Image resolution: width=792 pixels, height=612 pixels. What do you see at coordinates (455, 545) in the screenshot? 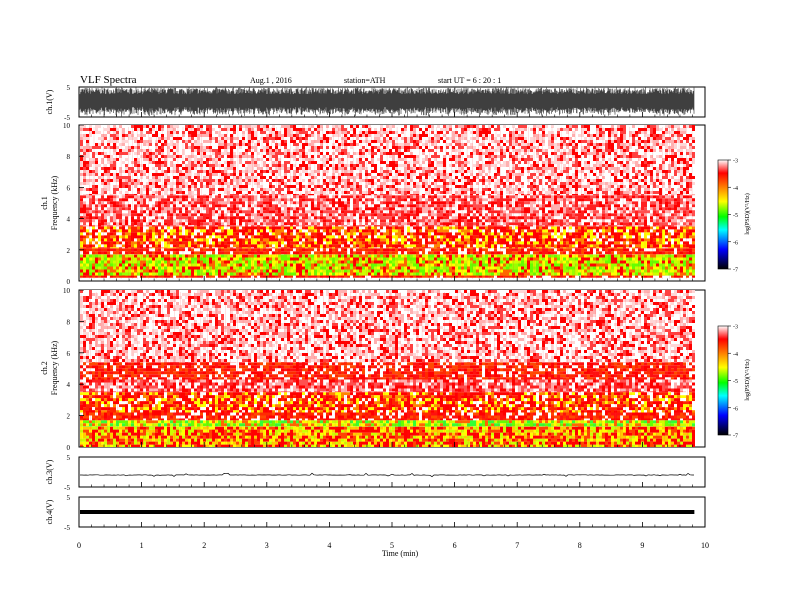
I see `time-tick-label: 6` at bounding box center [455, 545].